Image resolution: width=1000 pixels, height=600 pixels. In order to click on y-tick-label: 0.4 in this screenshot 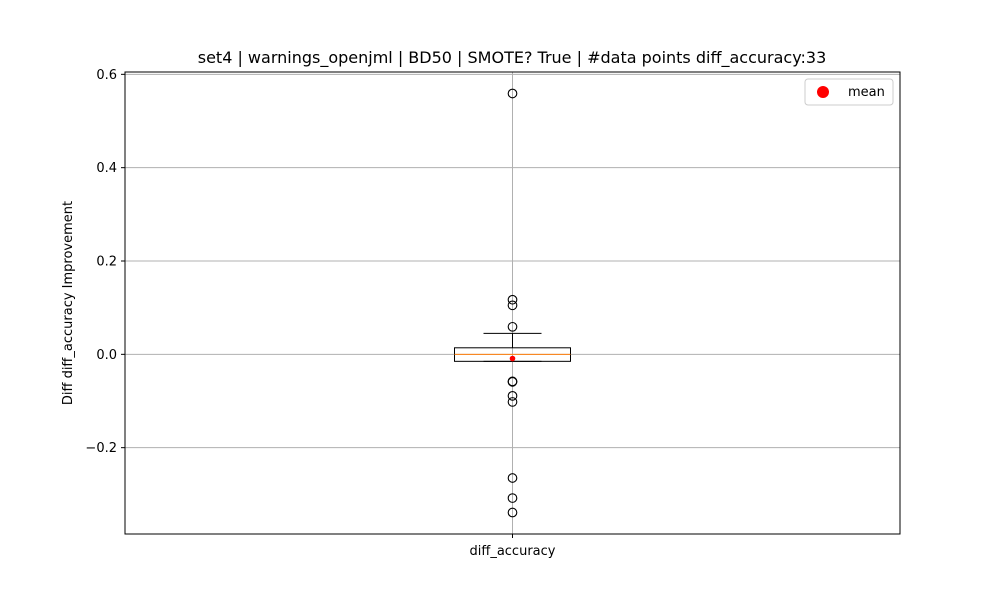, I will do `click(106, 168)`.